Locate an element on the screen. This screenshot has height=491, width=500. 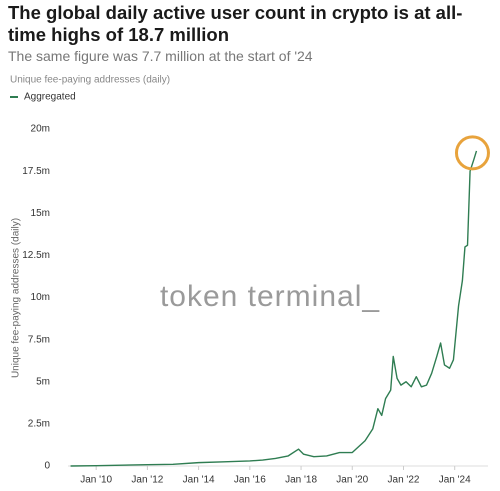
x-tick-label: Jan '20 is located at coordinates (352, 480).